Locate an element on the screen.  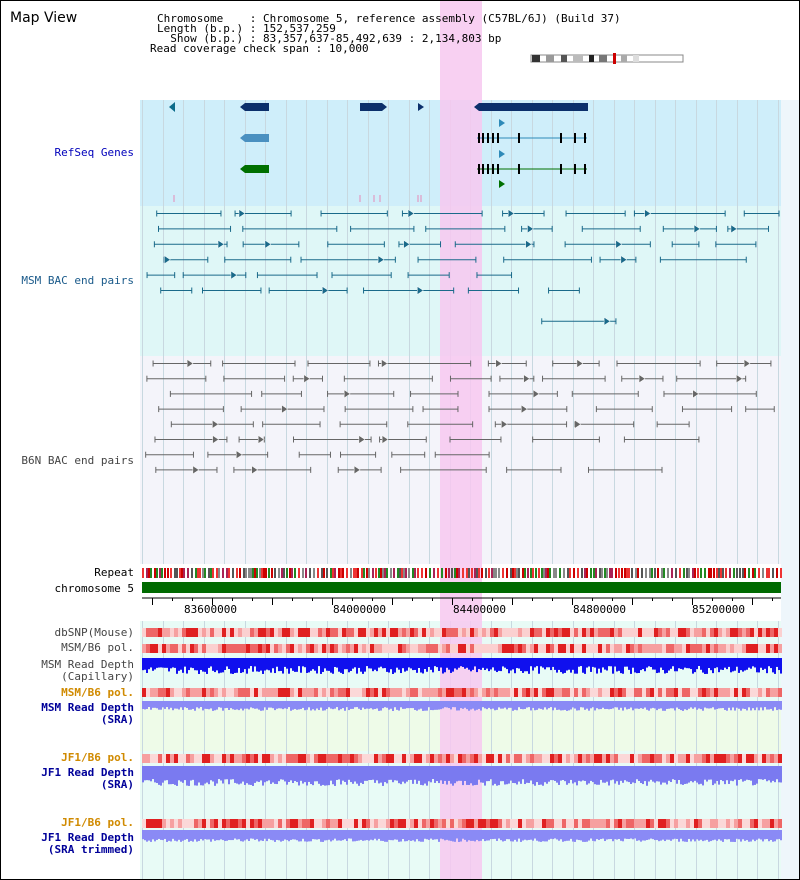
msm-depth-cap-label-1: MSM Read Depth is located at coordinates (87, 664).